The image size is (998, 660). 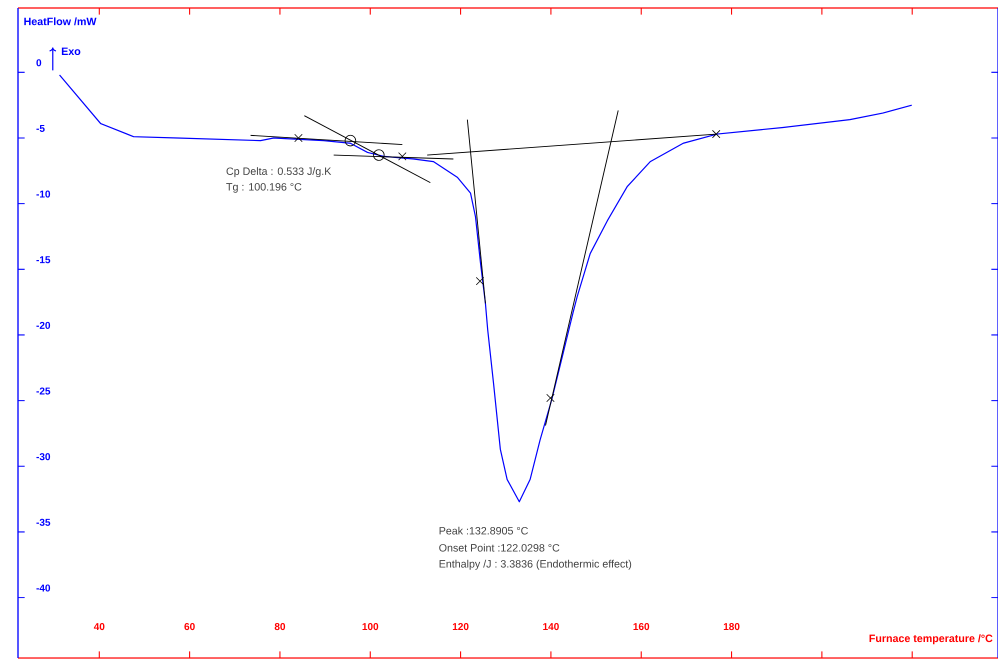 I want to click on y-tick-label: -10, so click(x=43, y=194).